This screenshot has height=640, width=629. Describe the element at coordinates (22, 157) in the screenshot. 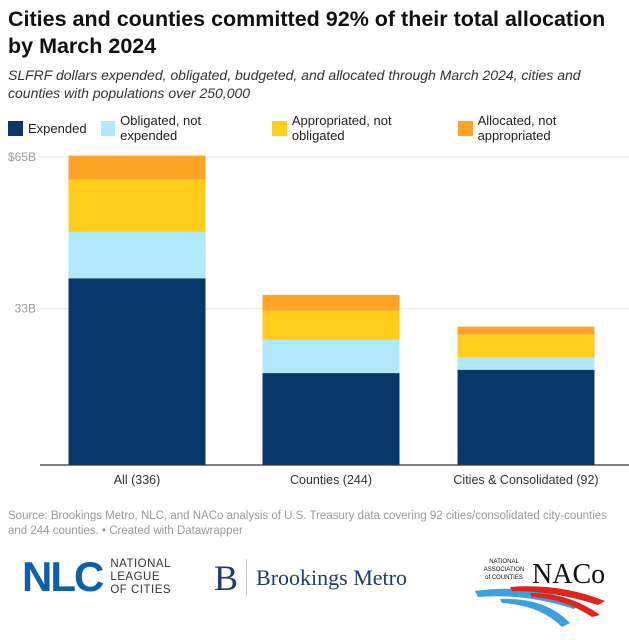

I see `y-tick-label: $65B` at that location.